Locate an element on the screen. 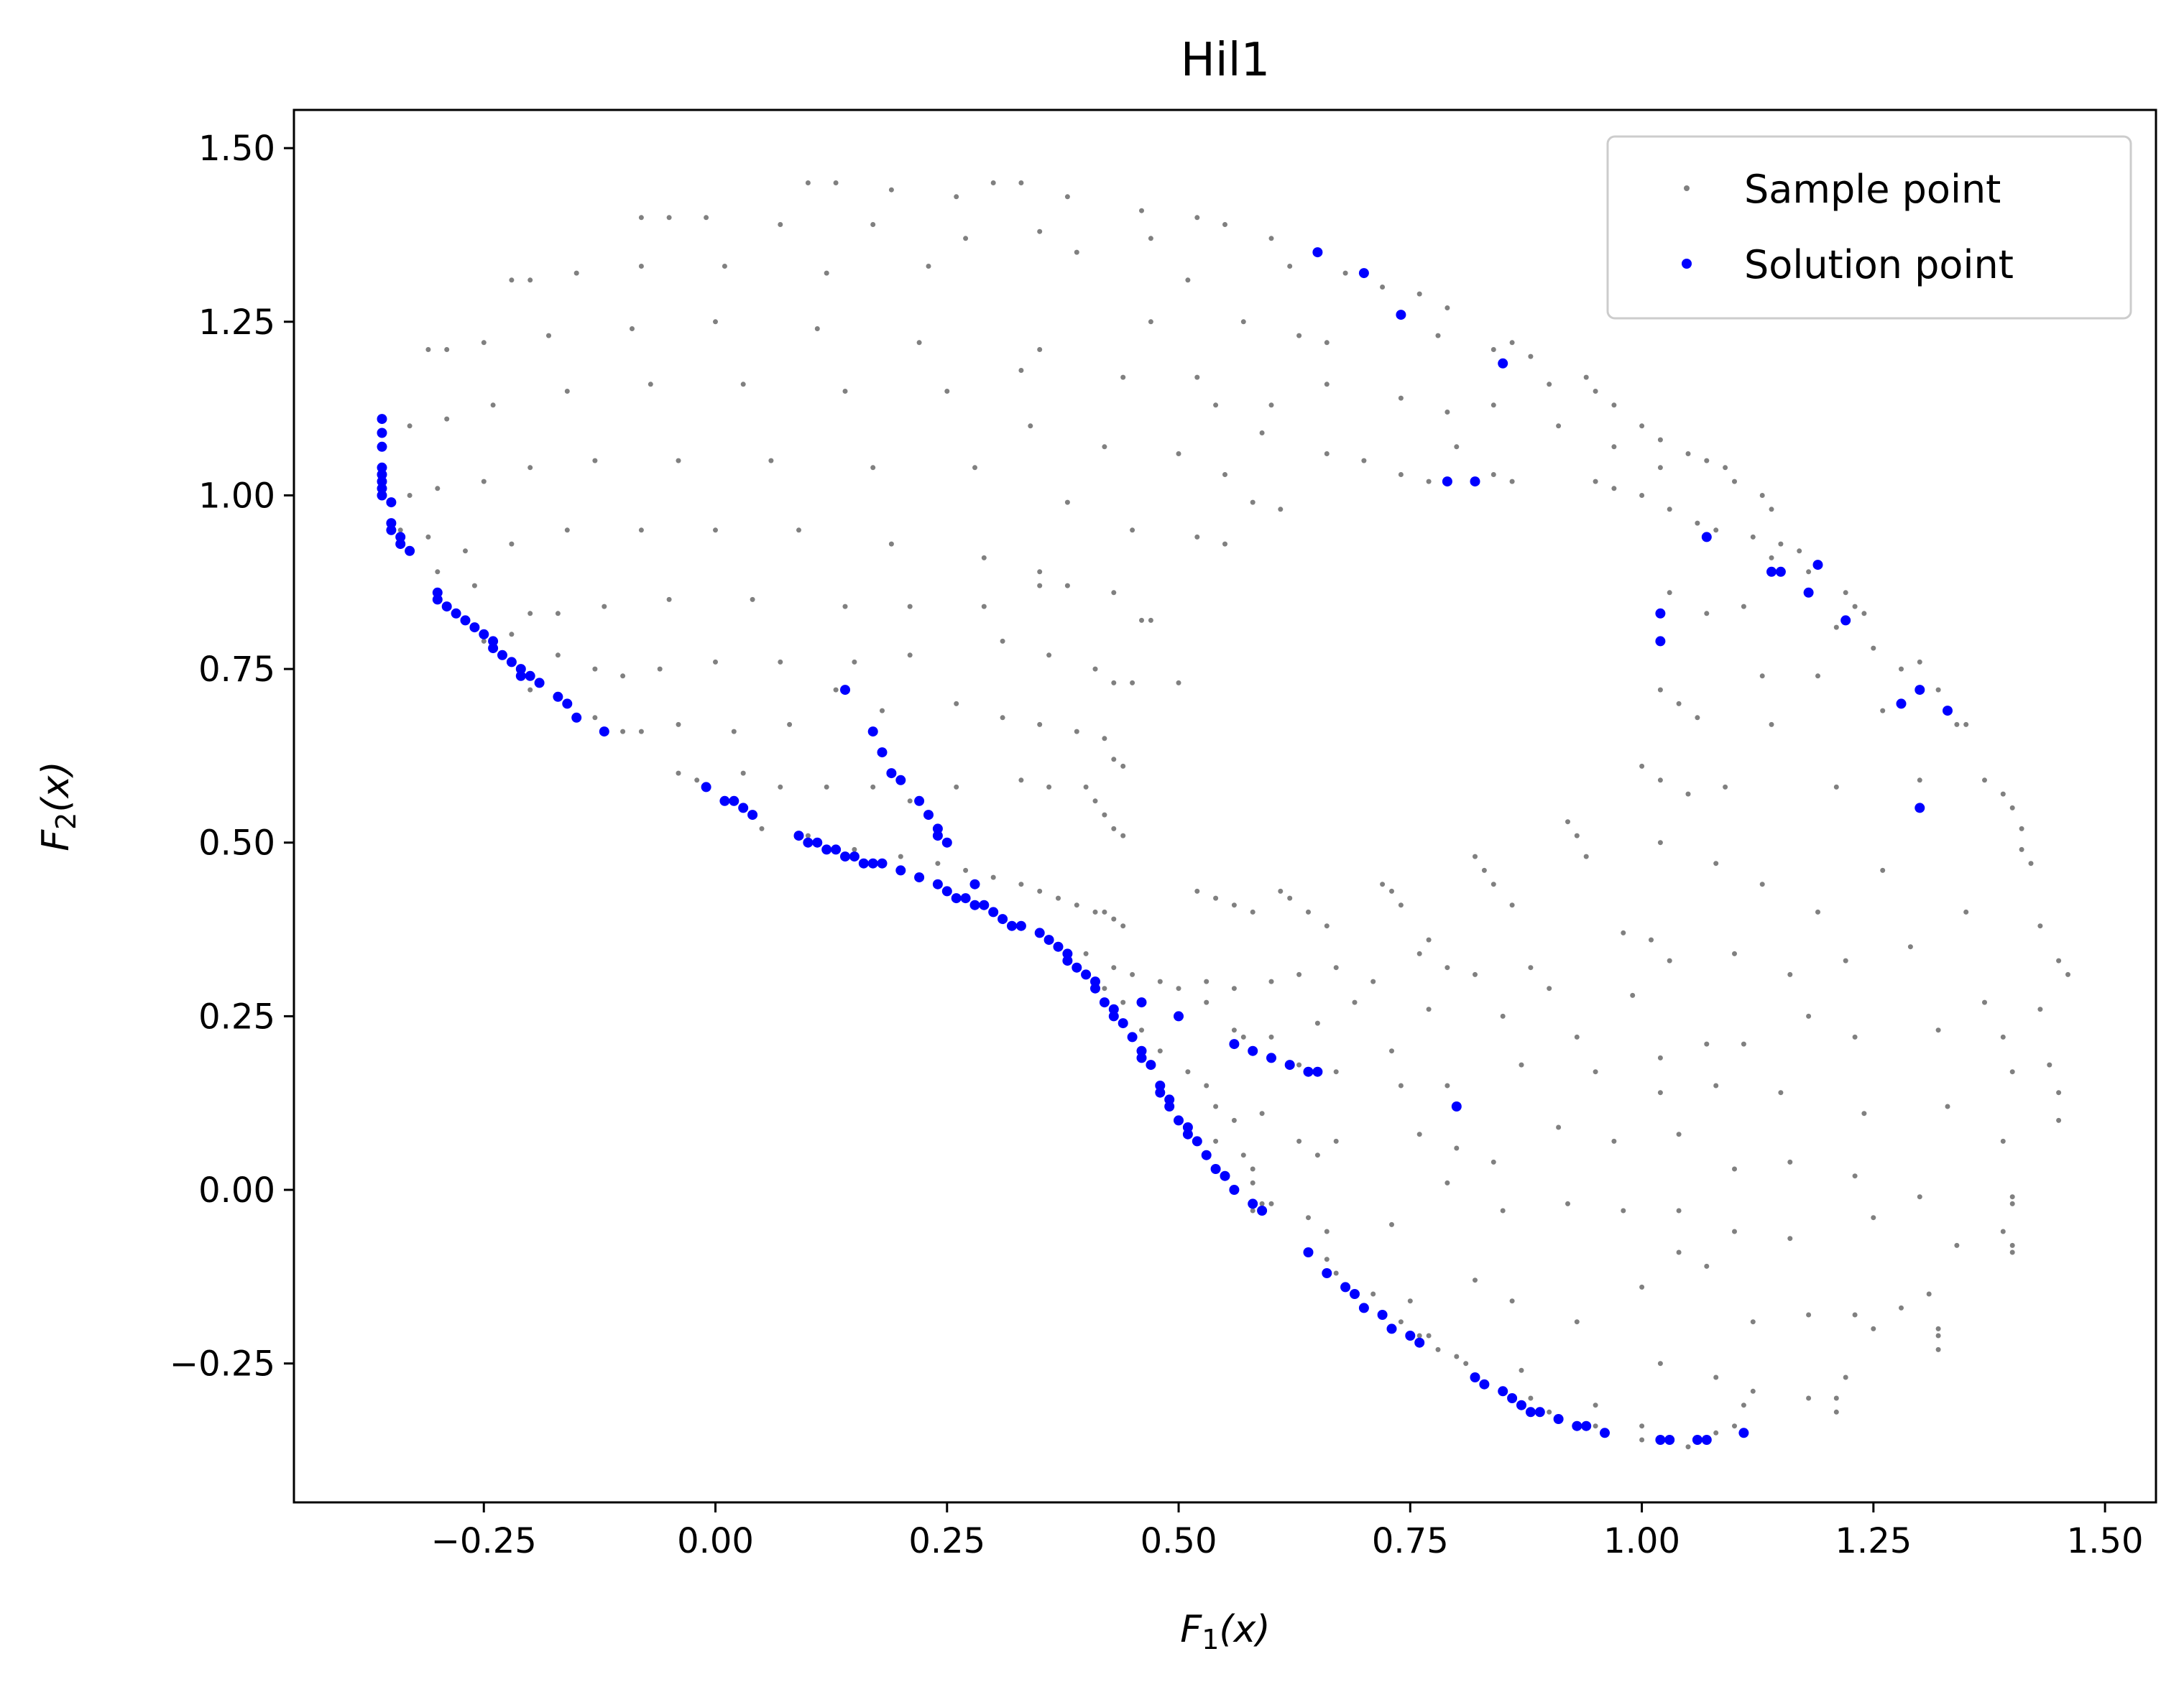  y-tick-label: −0.25 is located at coordinates (222, 1364).